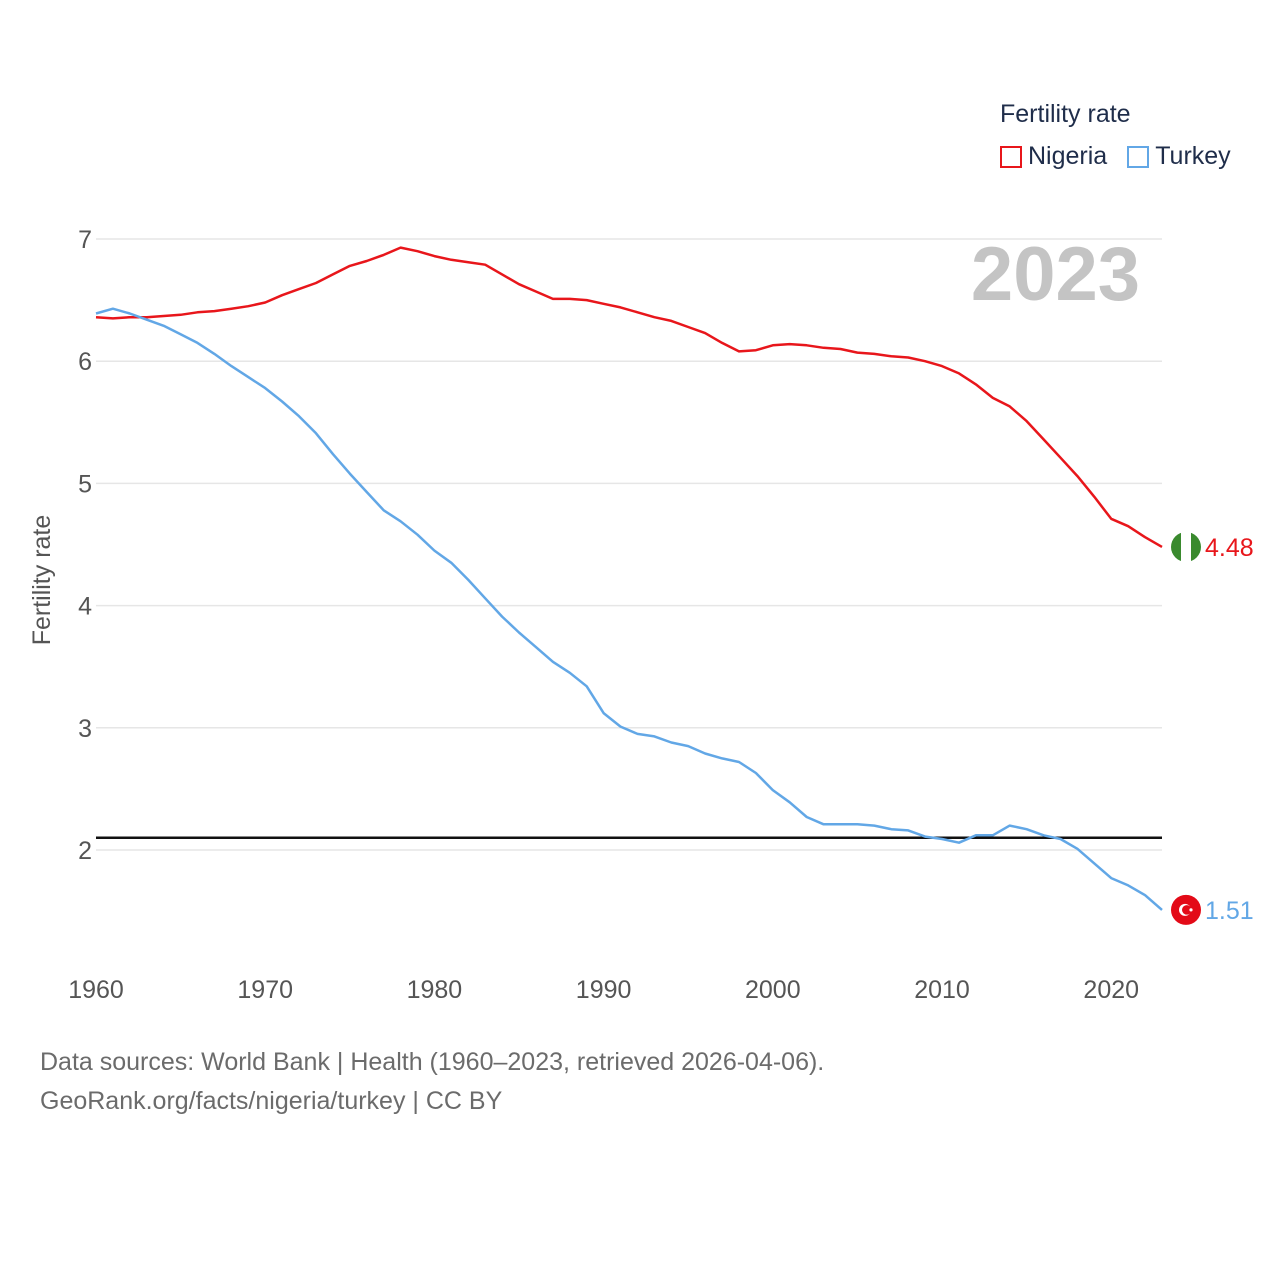  I want to click on legend-item-nigeria: Nigeria, so click(1053, 156).